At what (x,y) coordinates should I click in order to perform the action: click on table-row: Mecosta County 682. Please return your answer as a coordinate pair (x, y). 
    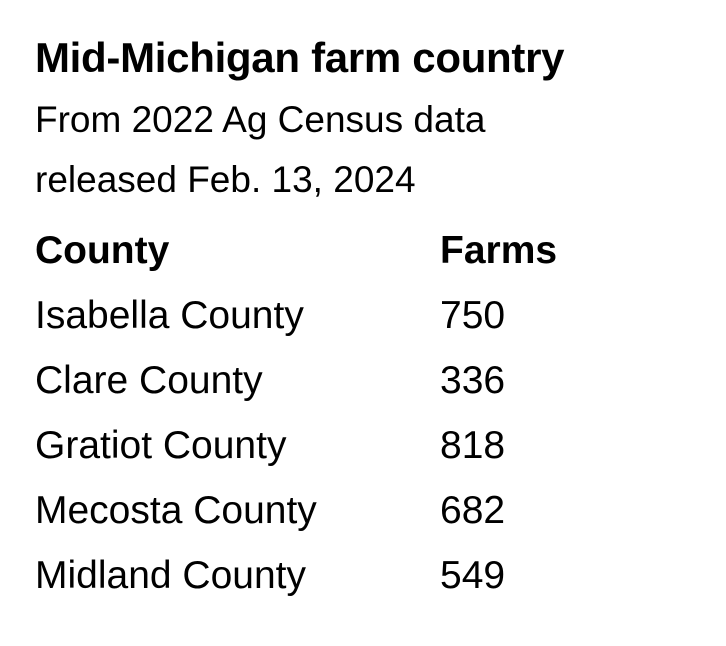
    Looking at the image, I should click on (296, 510).